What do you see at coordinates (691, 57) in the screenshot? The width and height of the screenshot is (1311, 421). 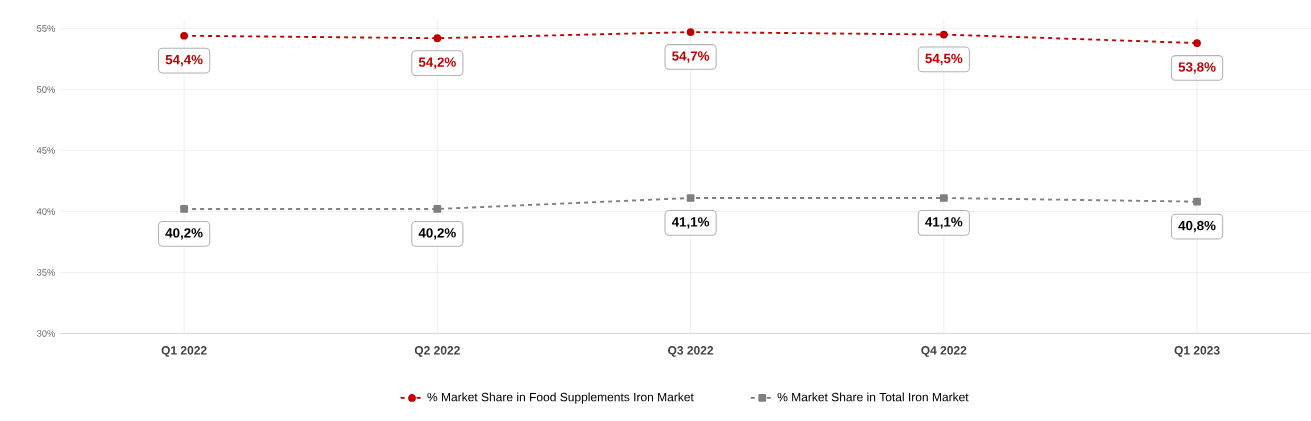 I see `data-label: 54,7%` at bounding box center [691, 57].